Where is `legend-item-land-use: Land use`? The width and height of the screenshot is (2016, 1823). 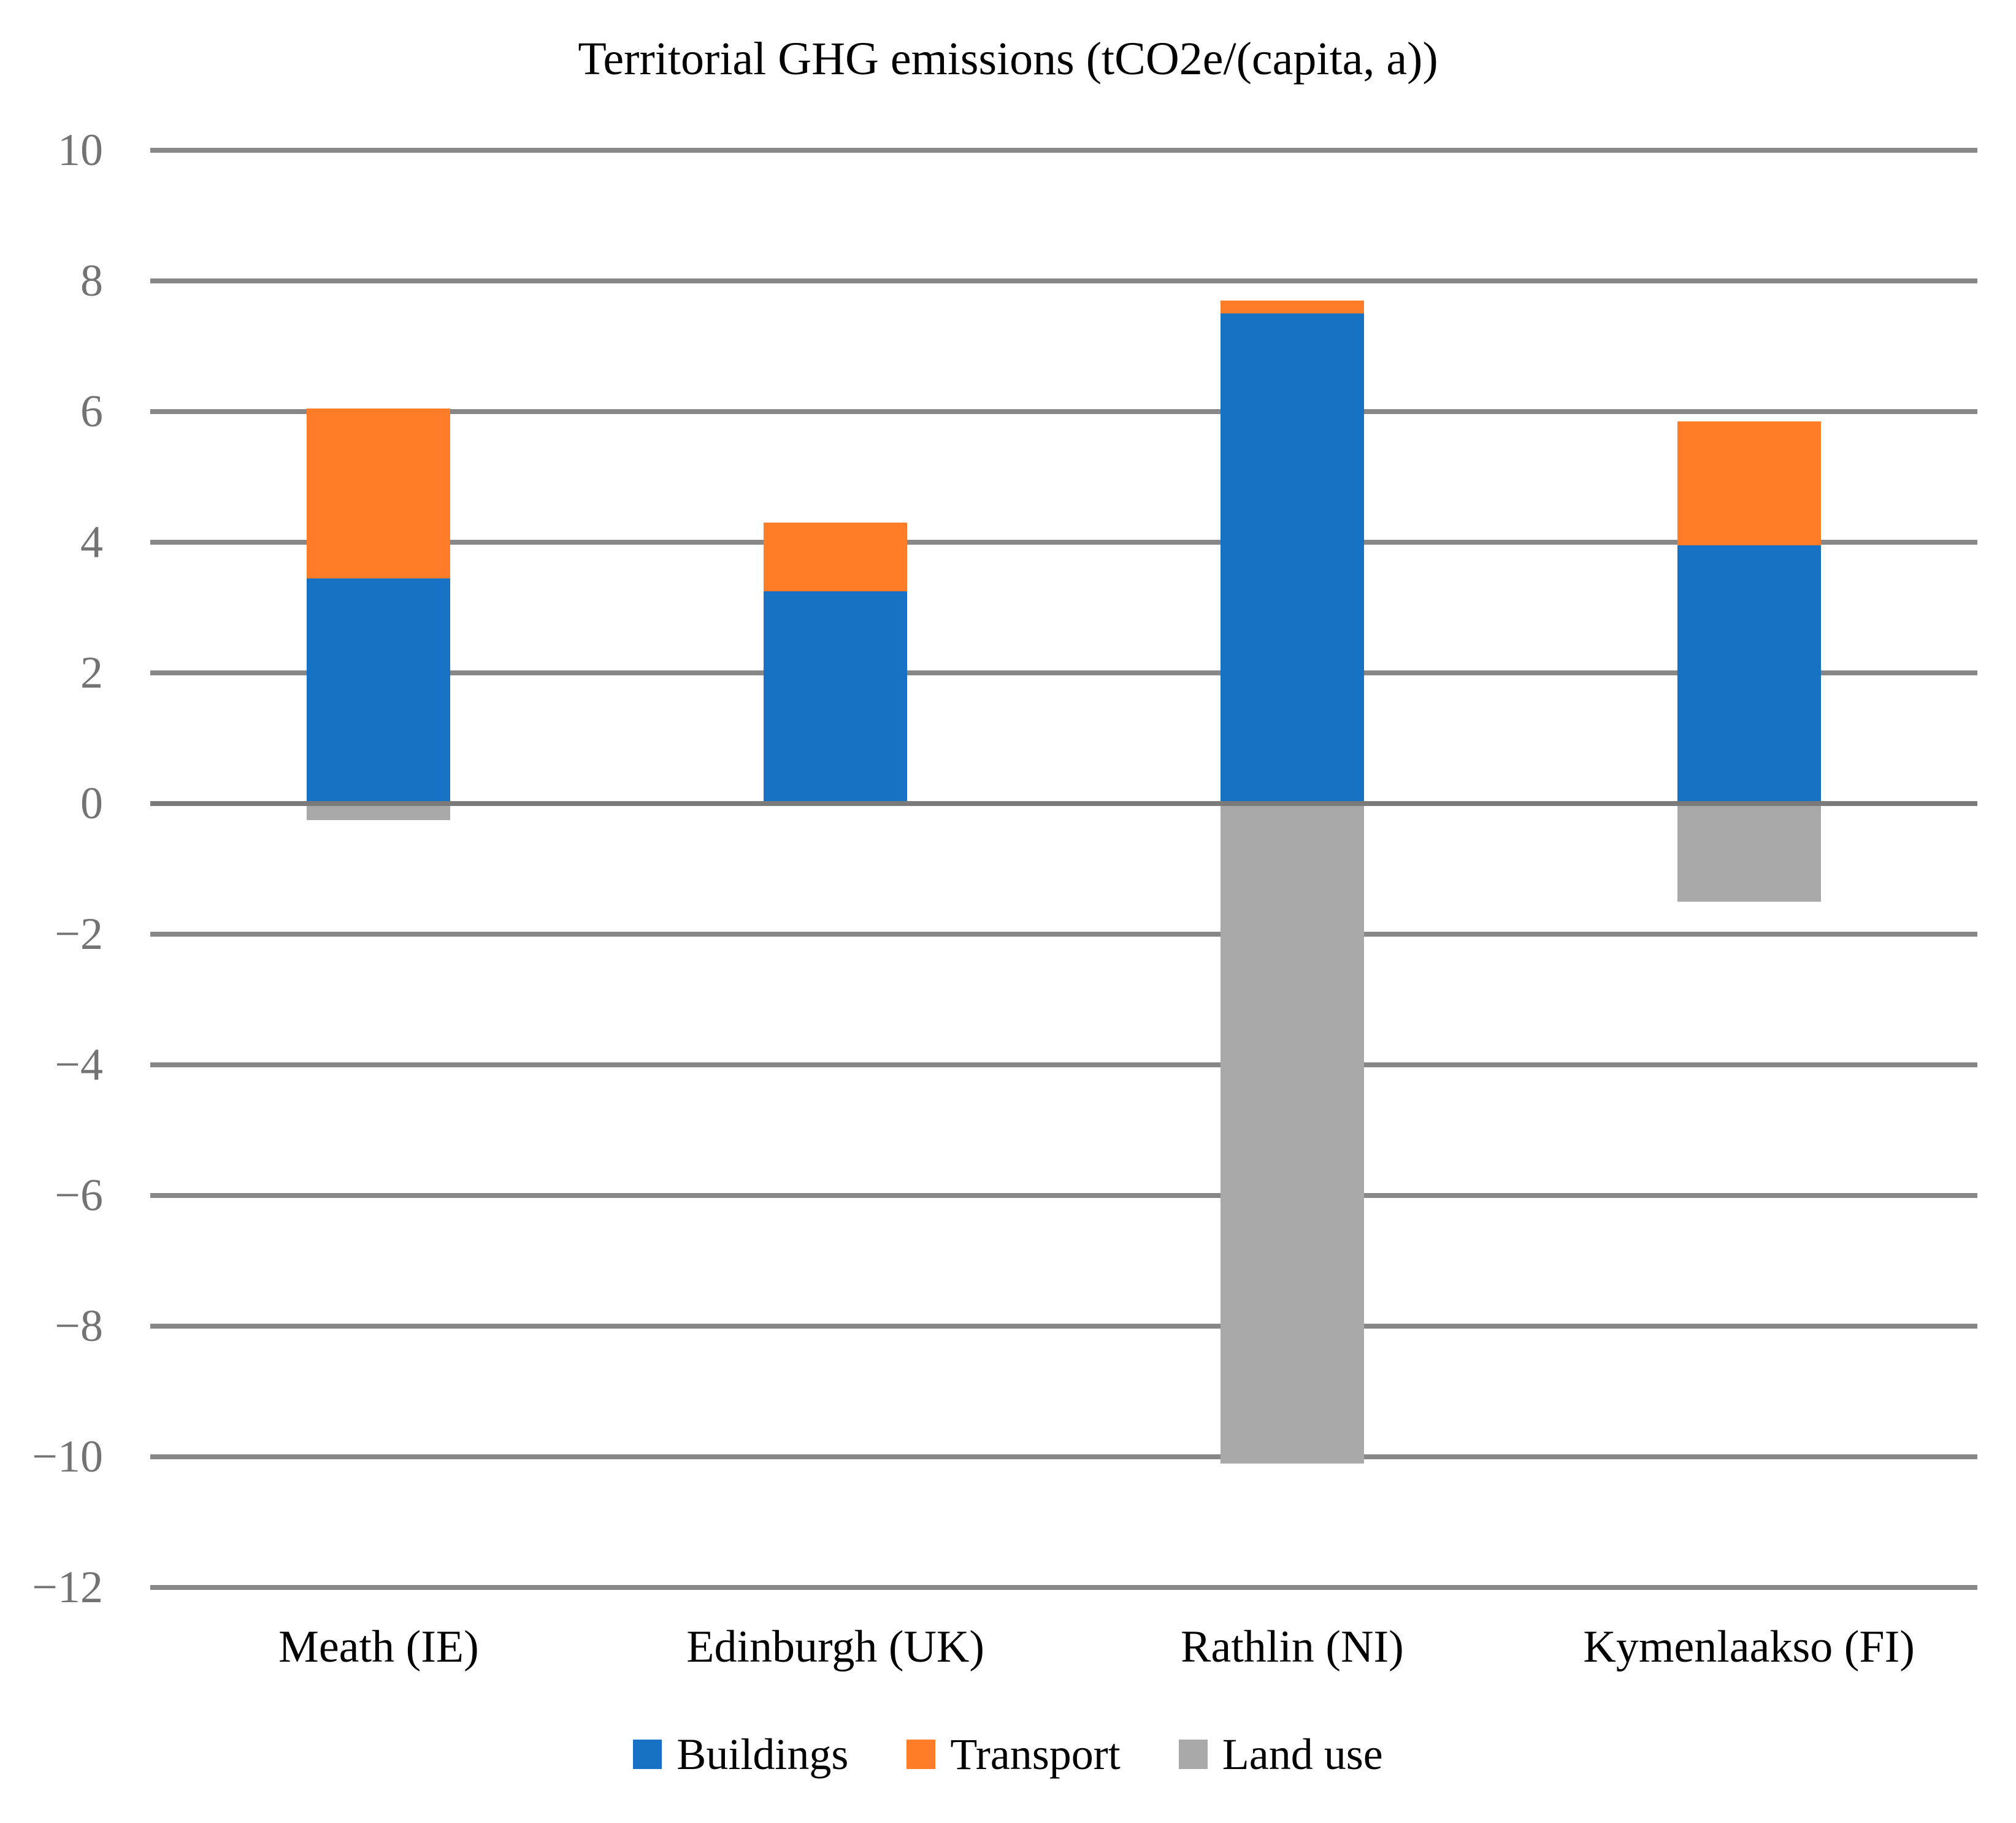
legend-item-land-use: Land use is located at coordinates (1280, 1754).